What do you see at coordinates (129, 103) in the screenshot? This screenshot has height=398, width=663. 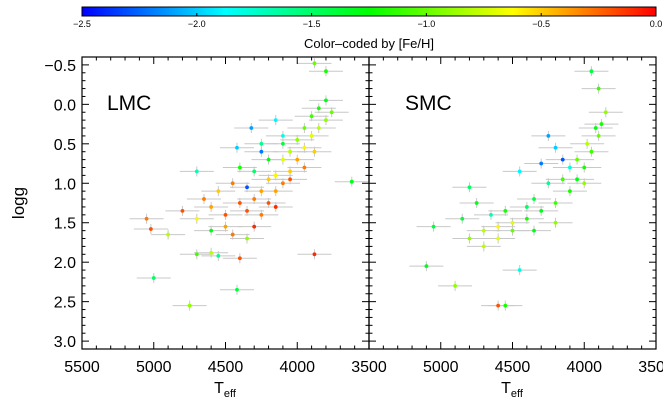 I see `lmc-panel-label: LMC` at bounding box center [129, 103].